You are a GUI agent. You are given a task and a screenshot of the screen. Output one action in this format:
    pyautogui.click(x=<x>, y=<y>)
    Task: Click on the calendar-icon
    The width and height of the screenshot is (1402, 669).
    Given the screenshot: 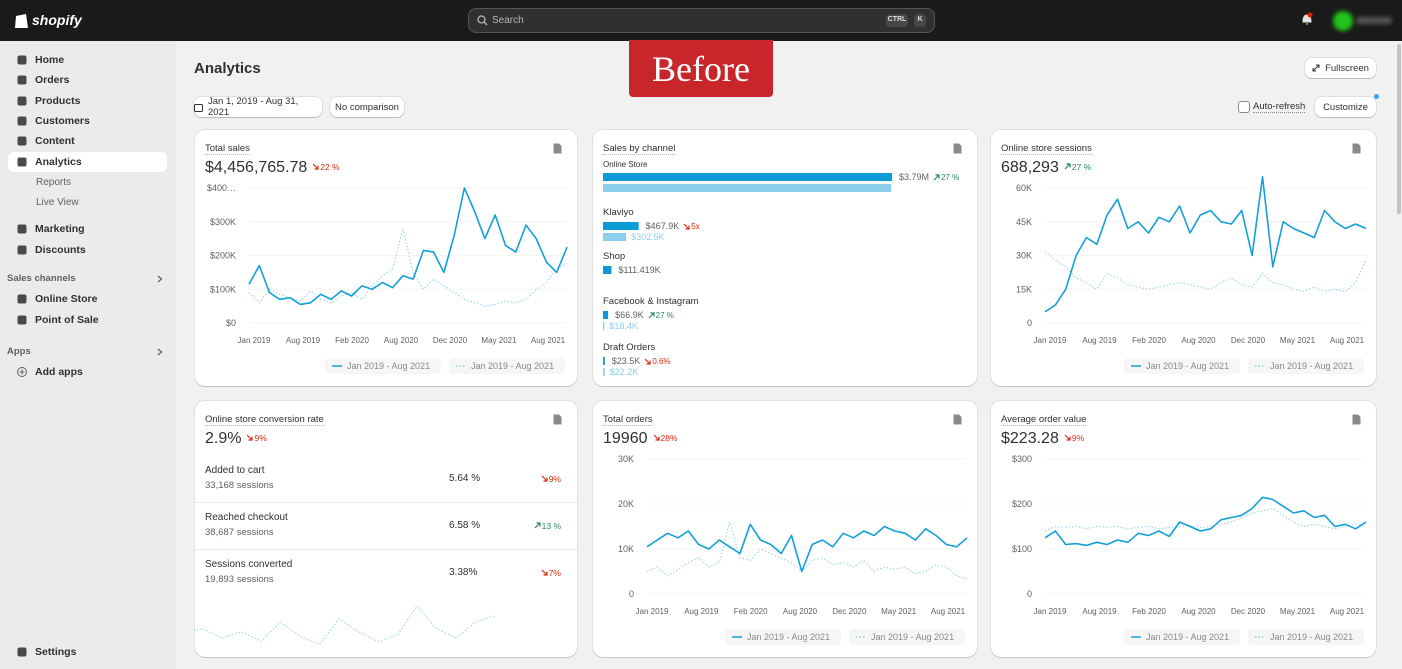 What is the action you would take?
    pyautogui.click(x=198, y=107)
    